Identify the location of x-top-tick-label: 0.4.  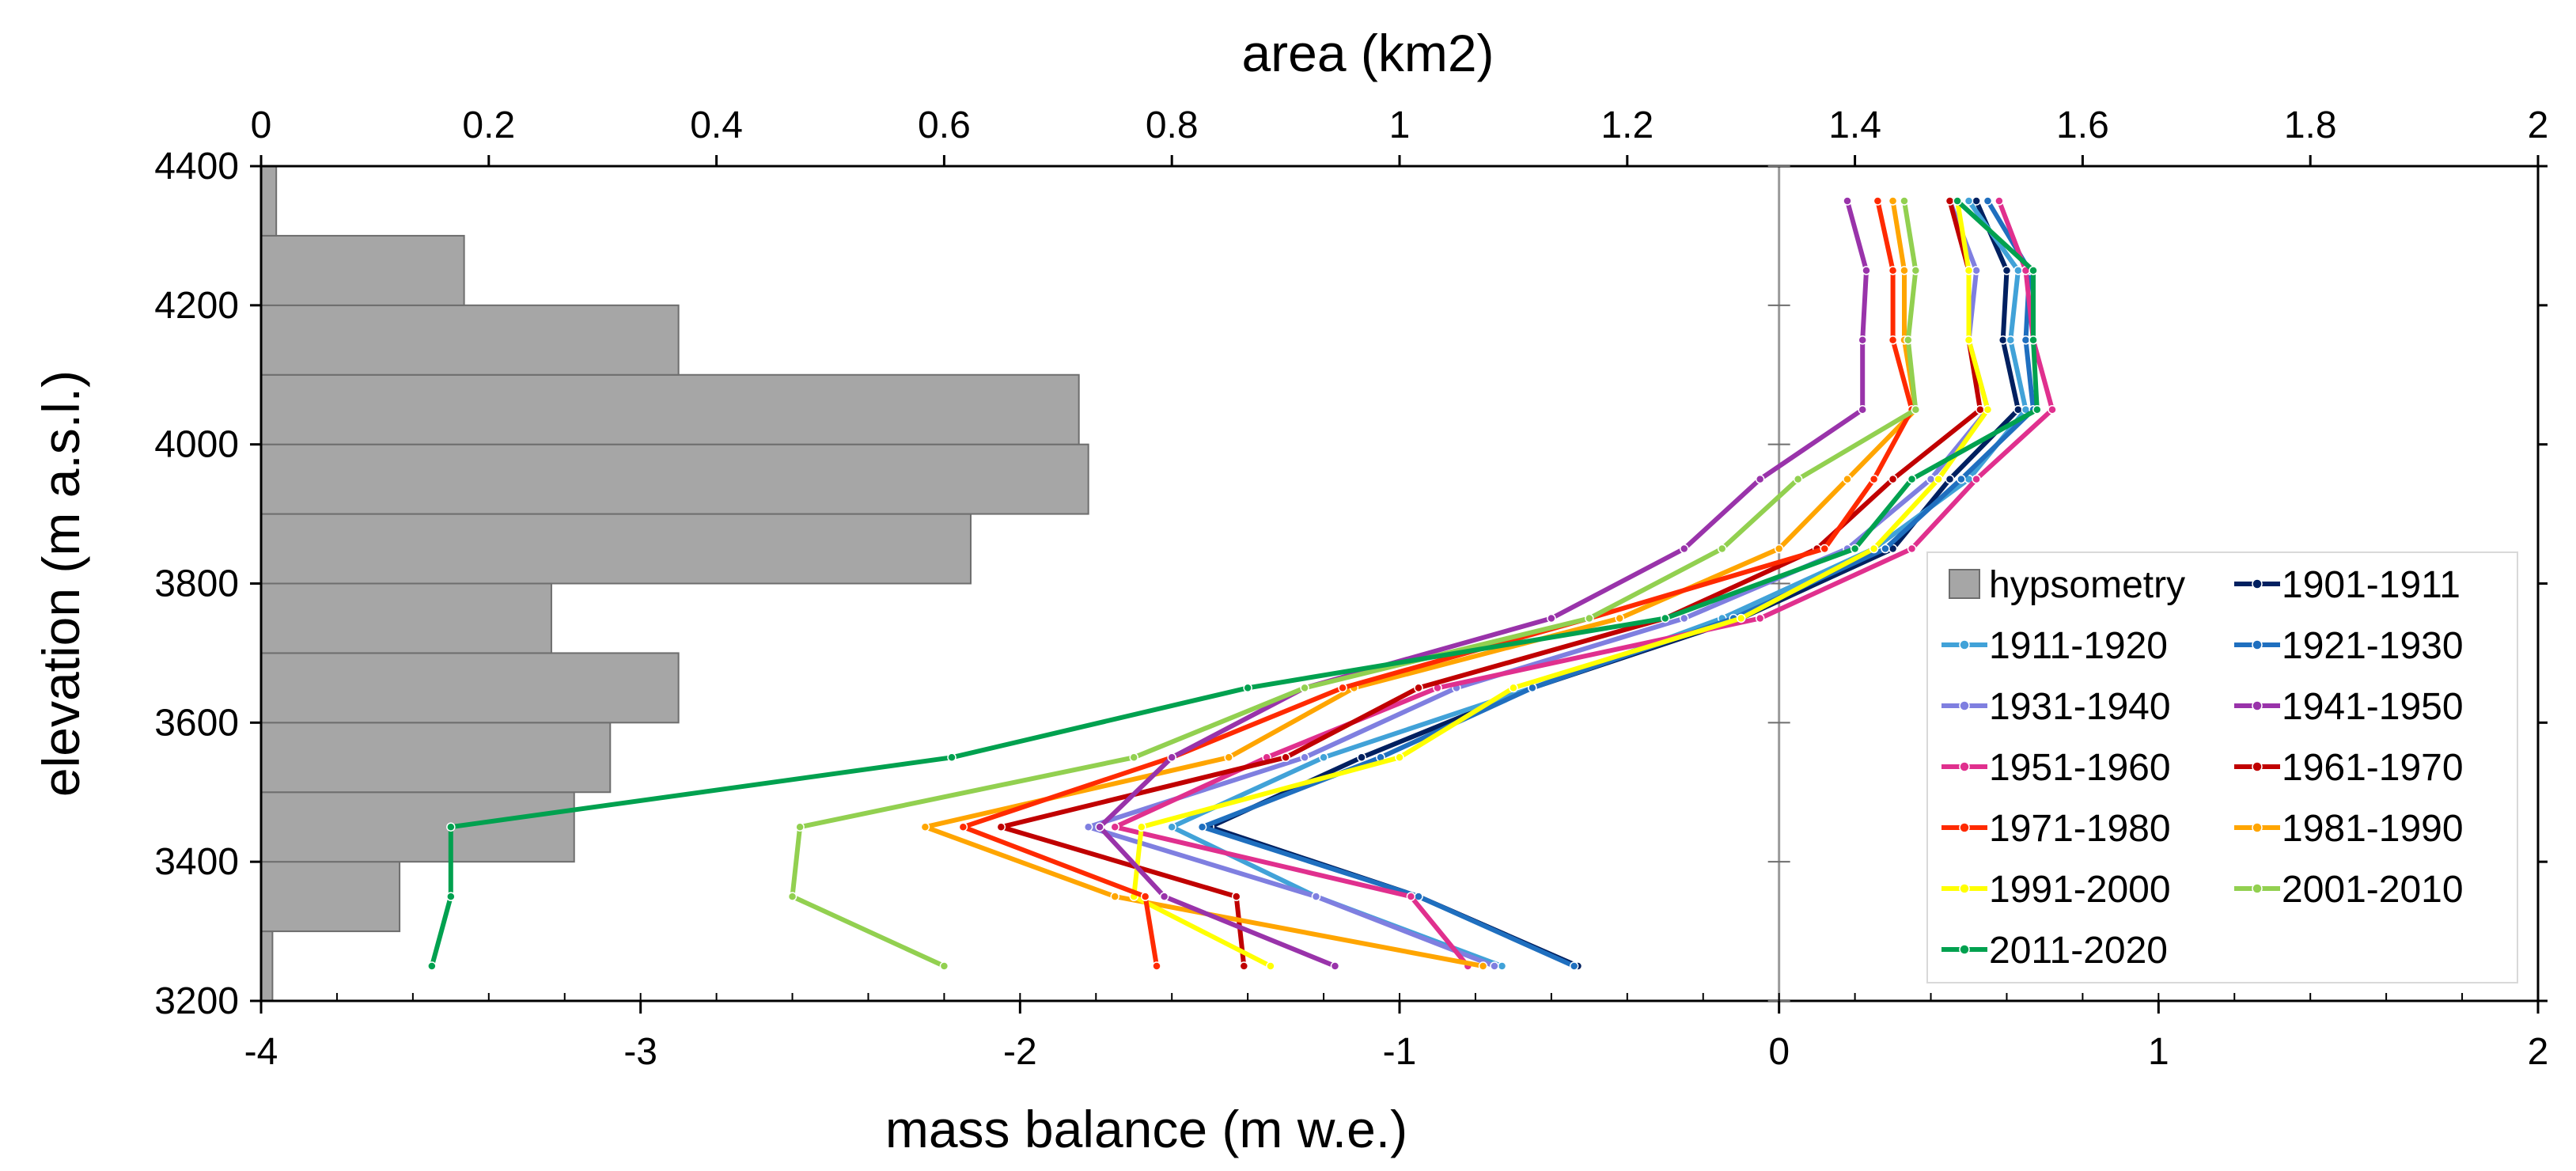
(716, 125).